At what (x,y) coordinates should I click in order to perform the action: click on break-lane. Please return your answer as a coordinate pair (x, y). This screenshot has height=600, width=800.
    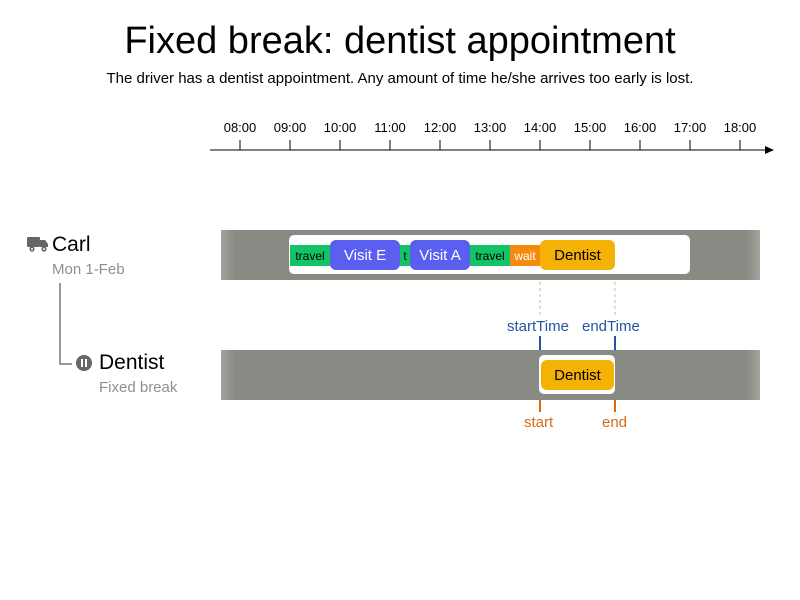
    Looking at the image, I should click on (490, 375).